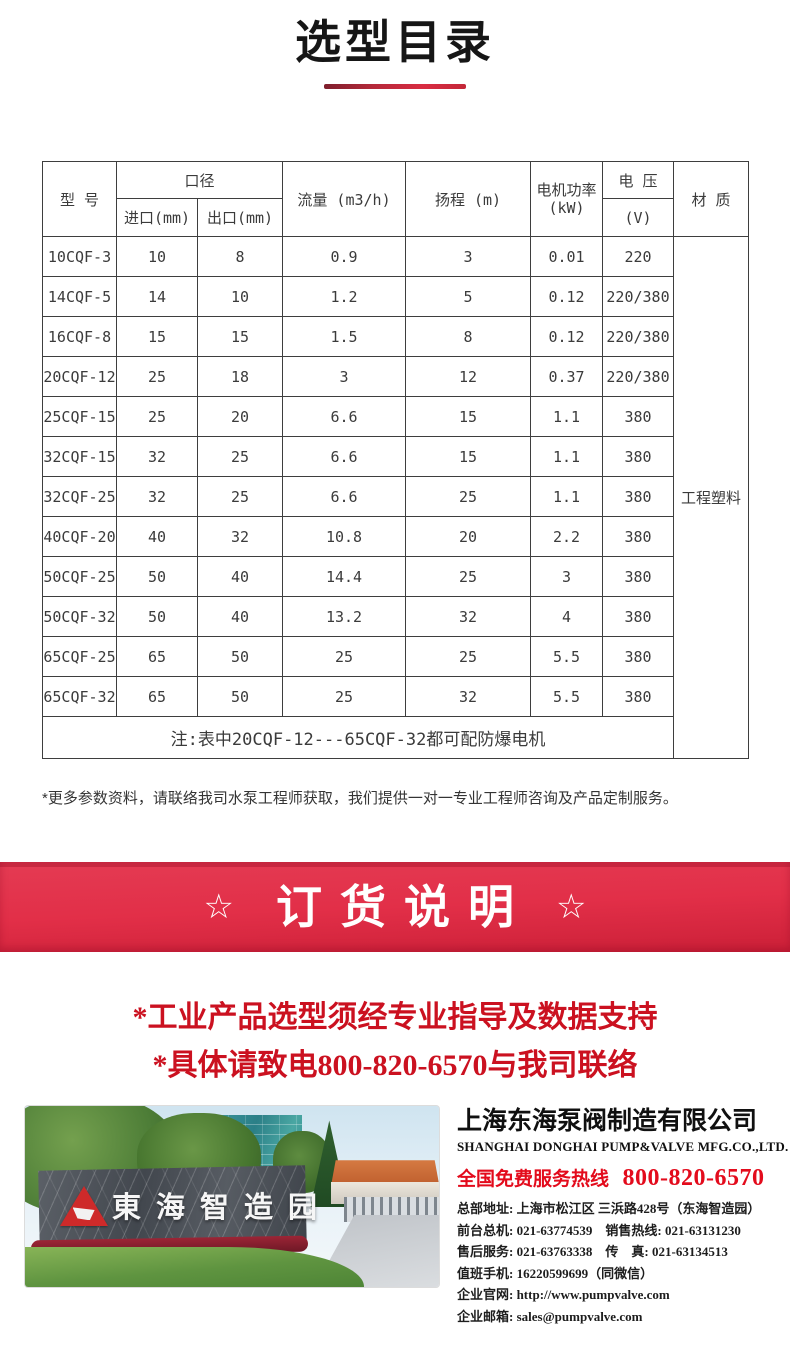 This screenshot has height=1362, width=790. I want to click on cell-model: 32CQF-25, so click(79, 496).